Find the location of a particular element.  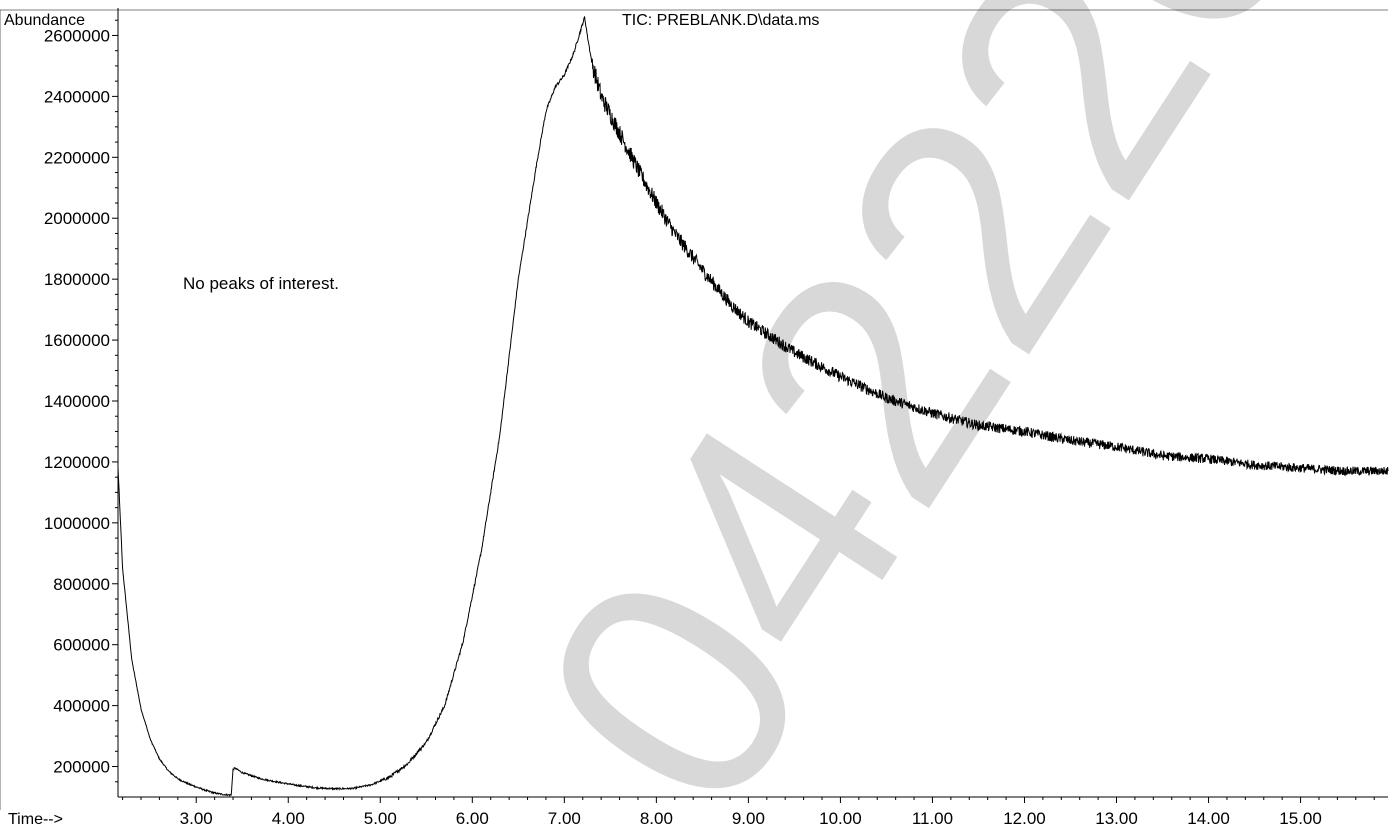

y-tick-label: 2600000 is located at coordinates (77, 35).